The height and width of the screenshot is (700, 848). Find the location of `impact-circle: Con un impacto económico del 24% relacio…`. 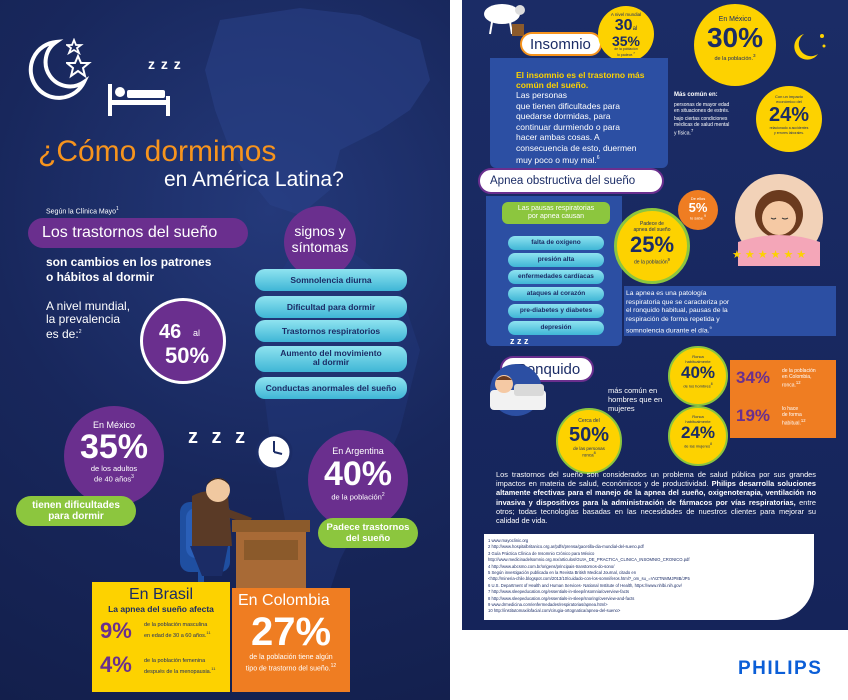

impact-circle: Con un impacto económico del 24% relacio… is located at coordinates (789, 119).